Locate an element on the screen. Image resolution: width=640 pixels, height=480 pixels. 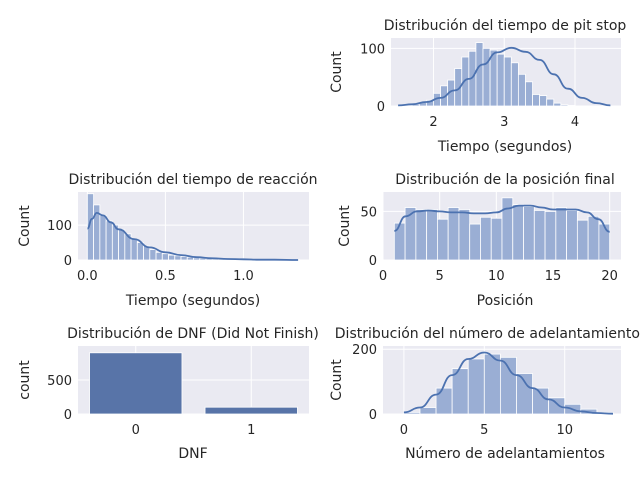
pos-x-tick-label: 0 is located at coordinates (383, 276).